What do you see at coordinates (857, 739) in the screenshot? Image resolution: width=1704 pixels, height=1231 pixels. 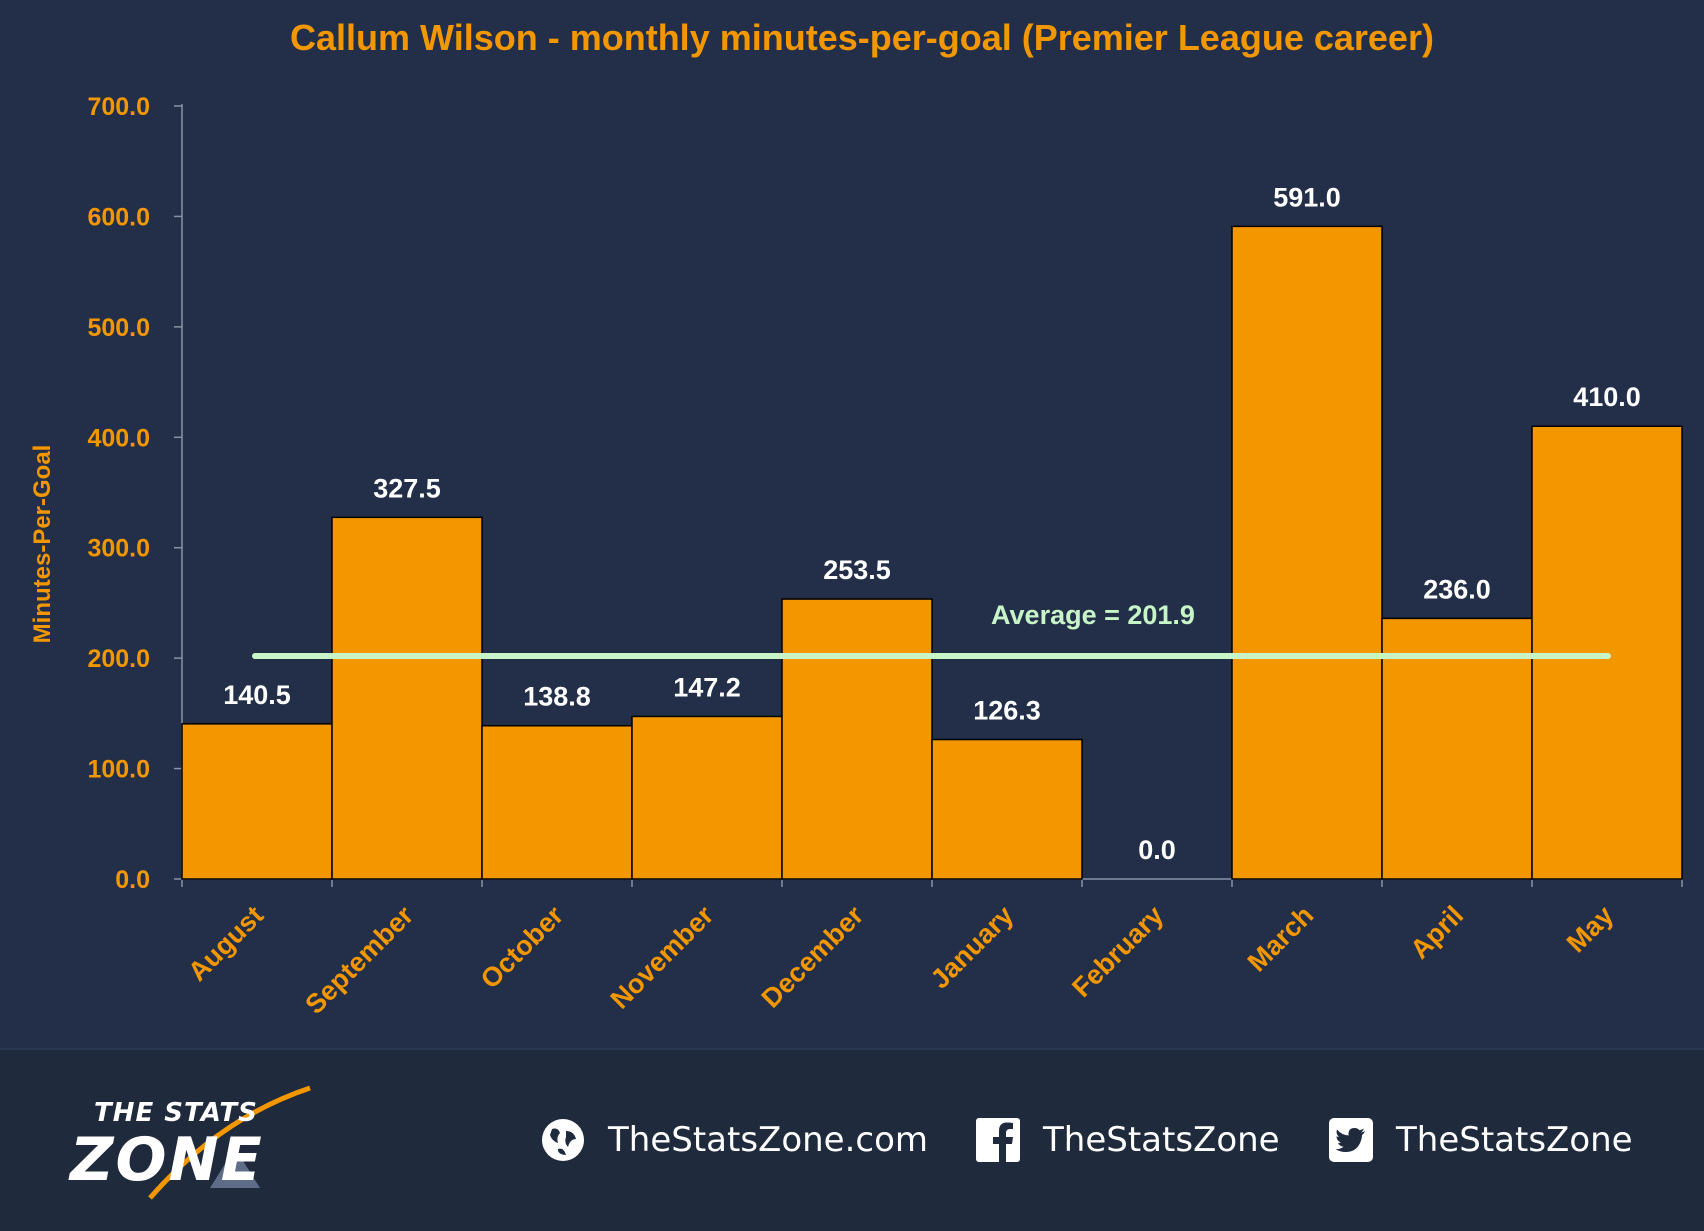 I see `bar-december` at bounding box center [857, 739].